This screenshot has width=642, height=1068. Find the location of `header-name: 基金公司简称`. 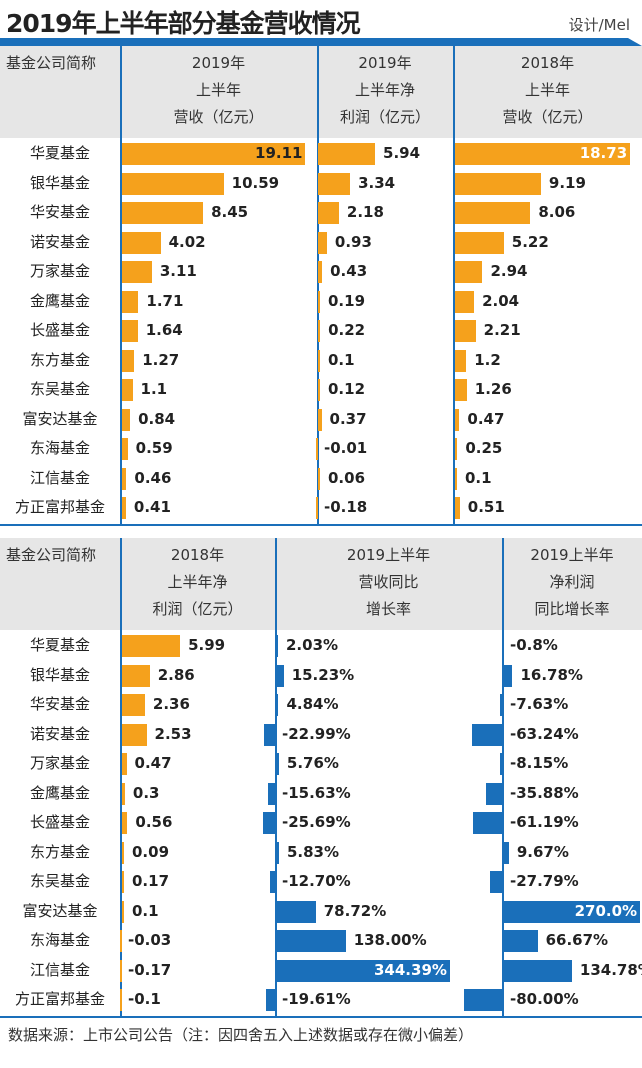

header-name: 基金公司简称 is located at coordinates (51, 555).